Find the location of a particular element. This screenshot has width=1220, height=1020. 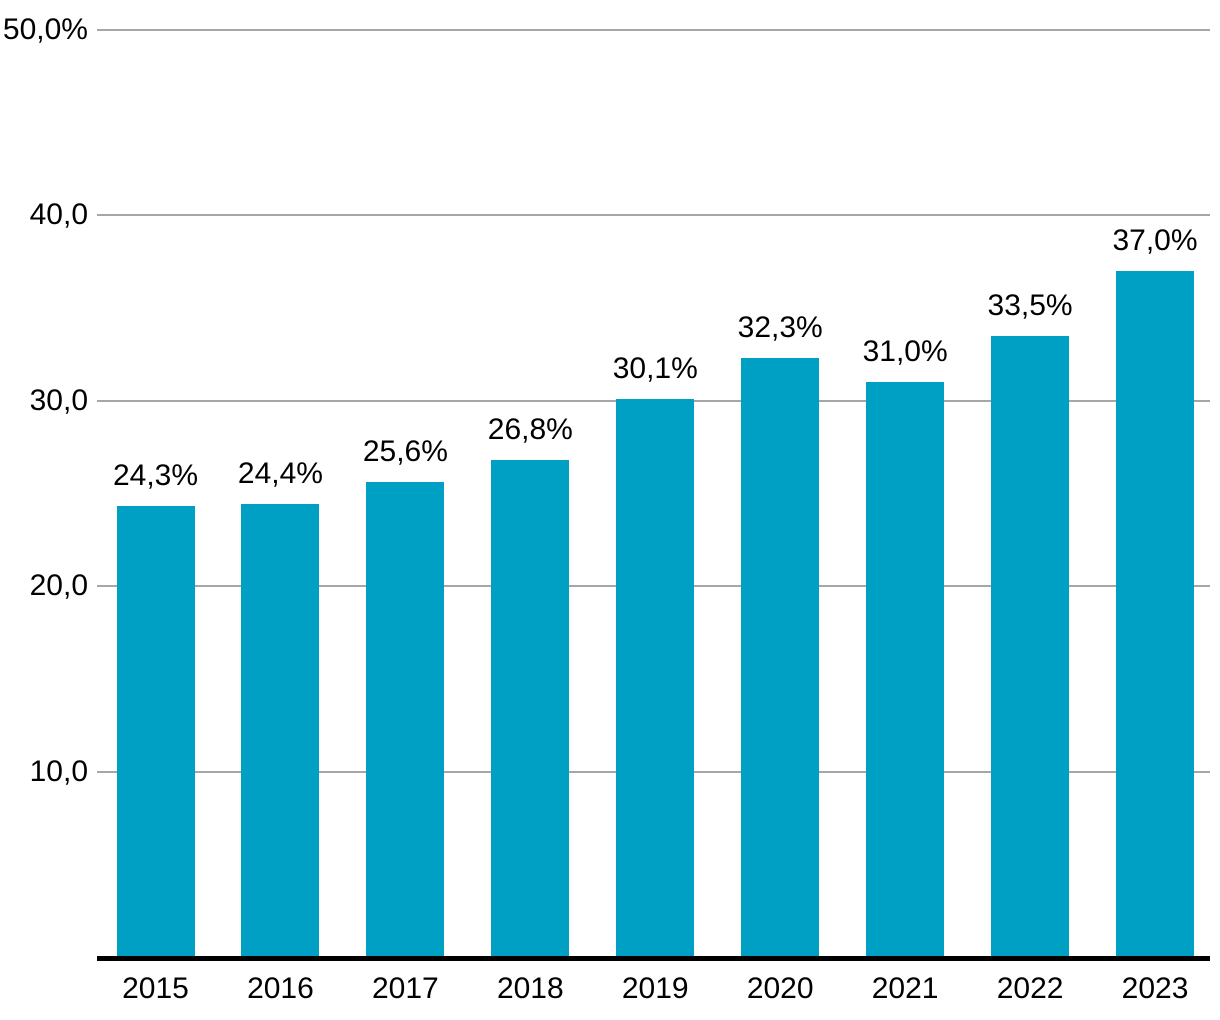

bar-value-label: 24,3% is located at coordinates (155, 476).